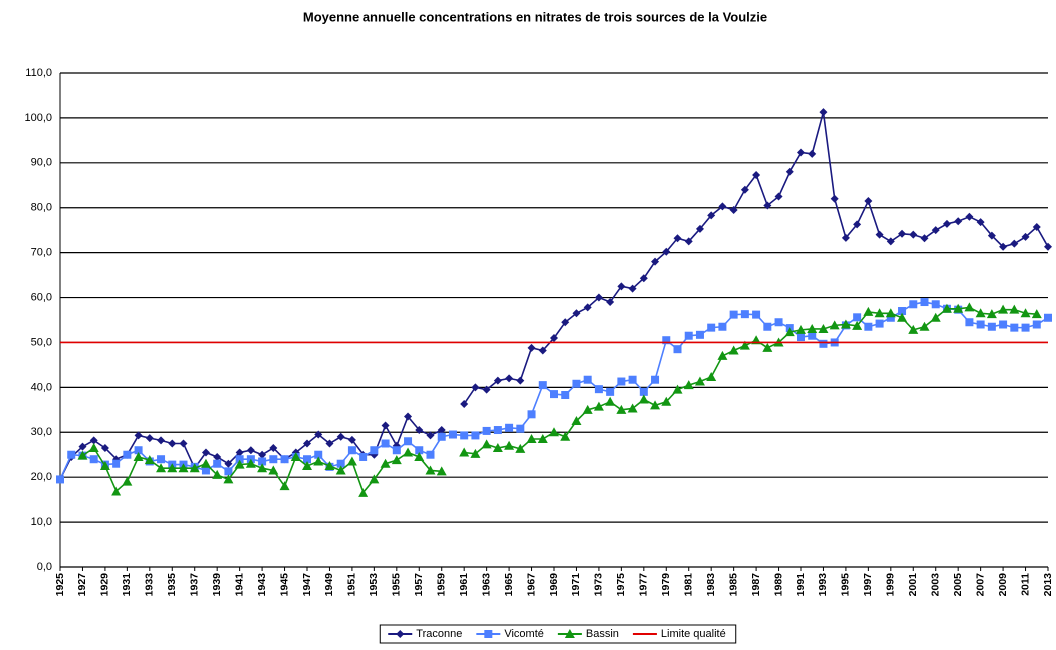  I want to click on x-tick-label: 1973, so click(599, 585).